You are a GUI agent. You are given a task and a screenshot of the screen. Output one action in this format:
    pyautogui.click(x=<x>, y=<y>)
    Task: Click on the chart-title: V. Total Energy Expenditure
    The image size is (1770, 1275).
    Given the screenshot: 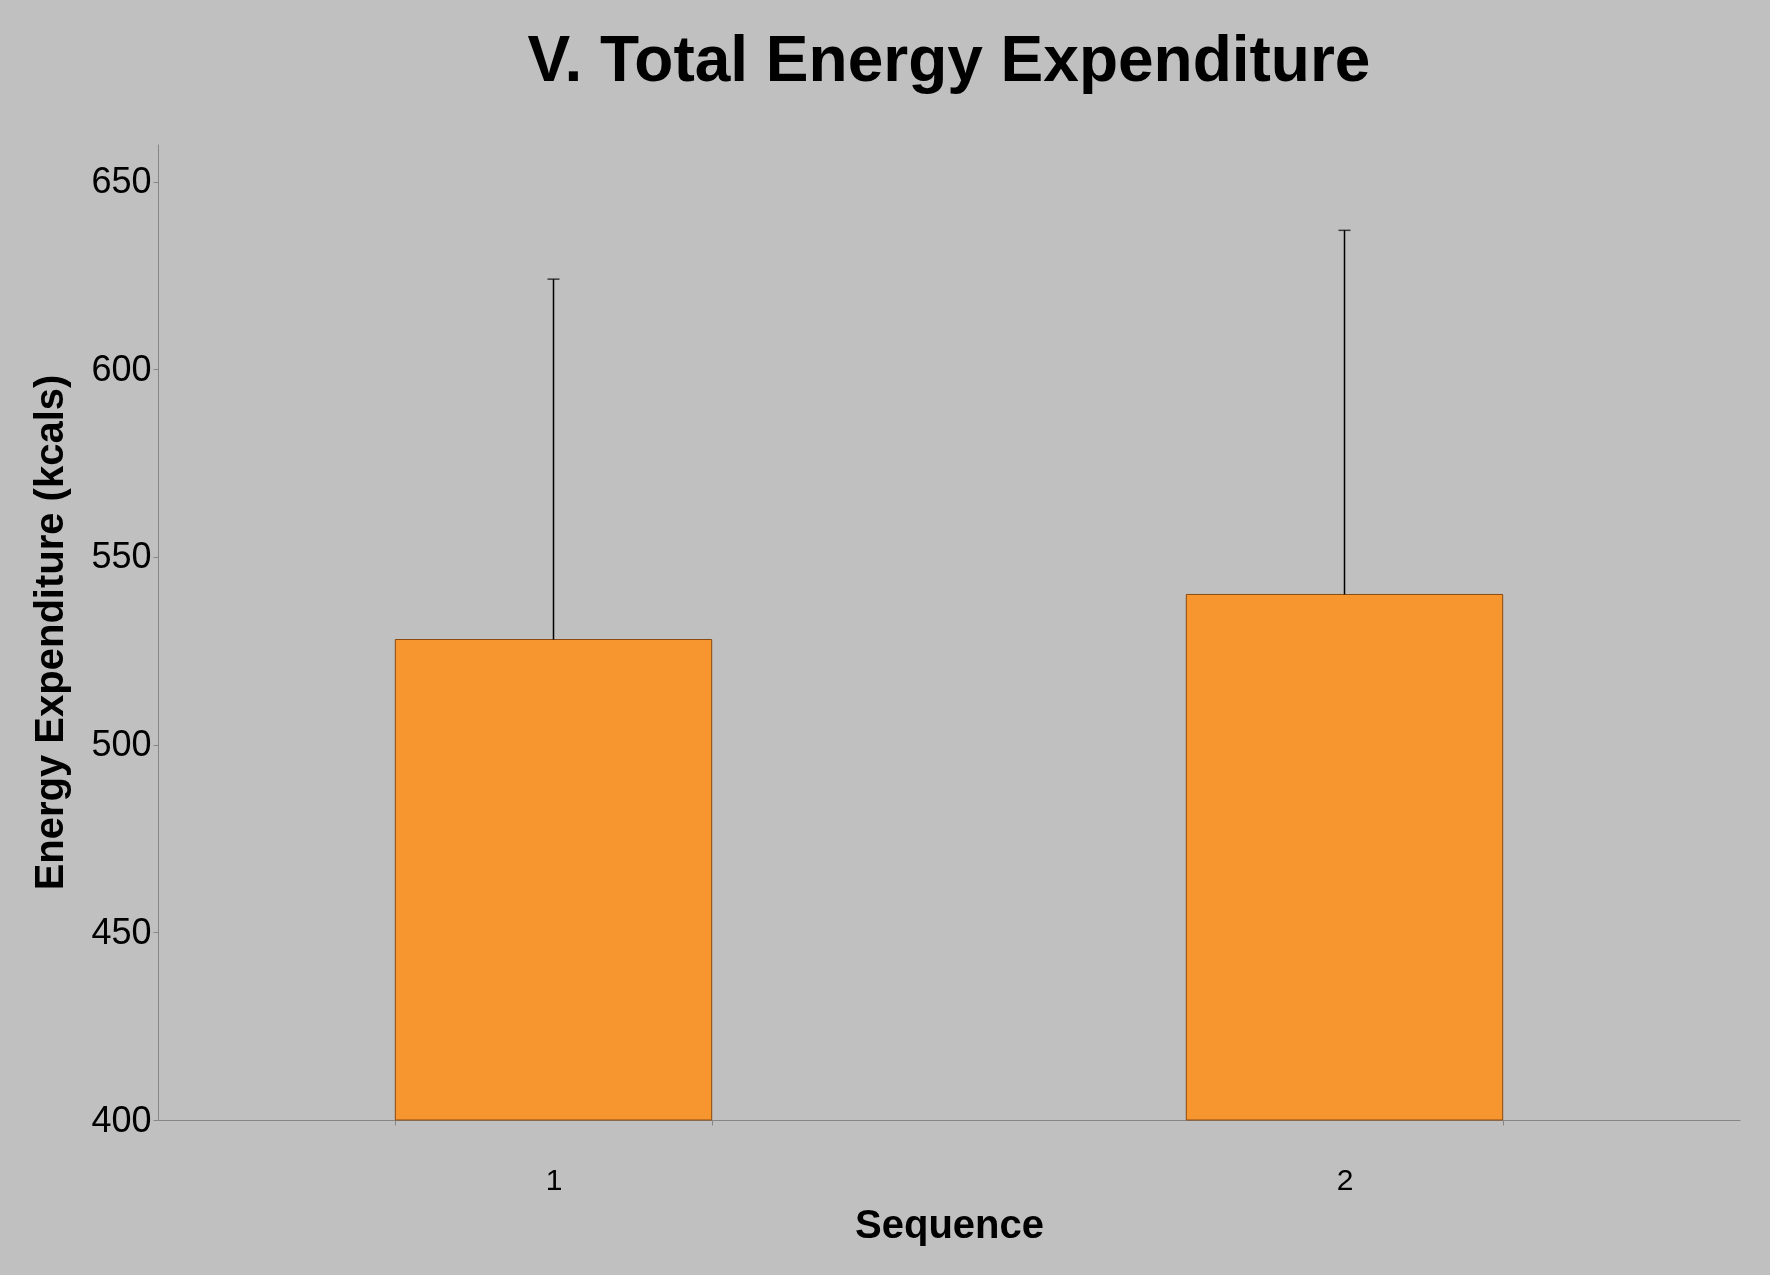 What is the action you would take?
    pyautogui.click(x=949, y=59)
    